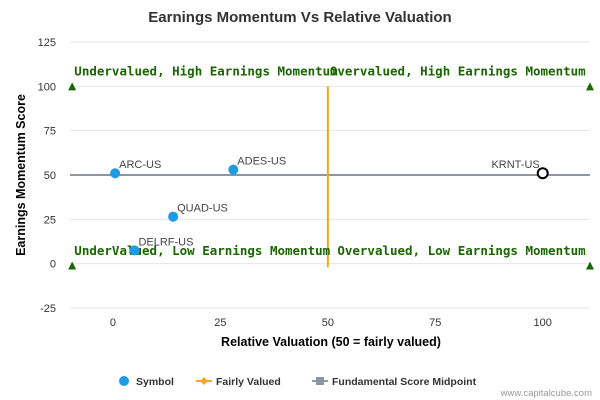  Describe the element at coordinates (204, 381) in the screenshot. I see `legend-fairly-valued-marker` at that location.